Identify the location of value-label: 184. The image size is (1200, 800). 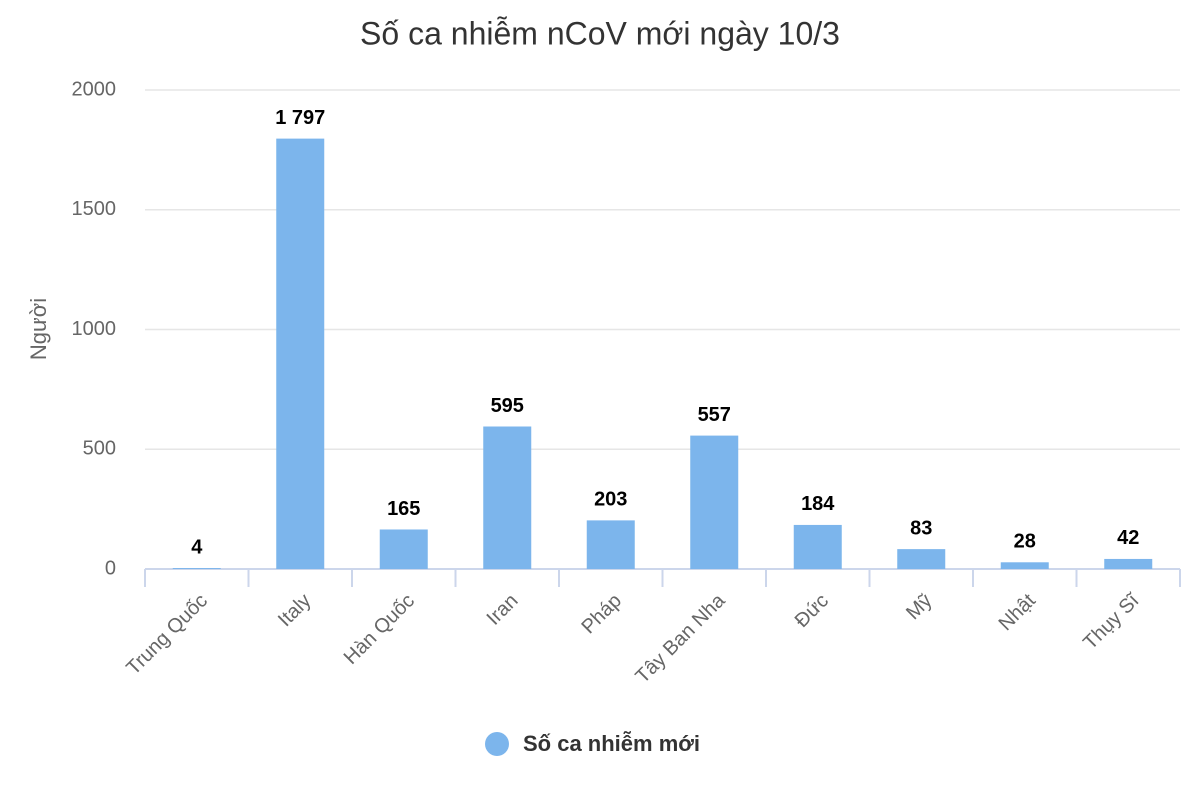
(818, 504).